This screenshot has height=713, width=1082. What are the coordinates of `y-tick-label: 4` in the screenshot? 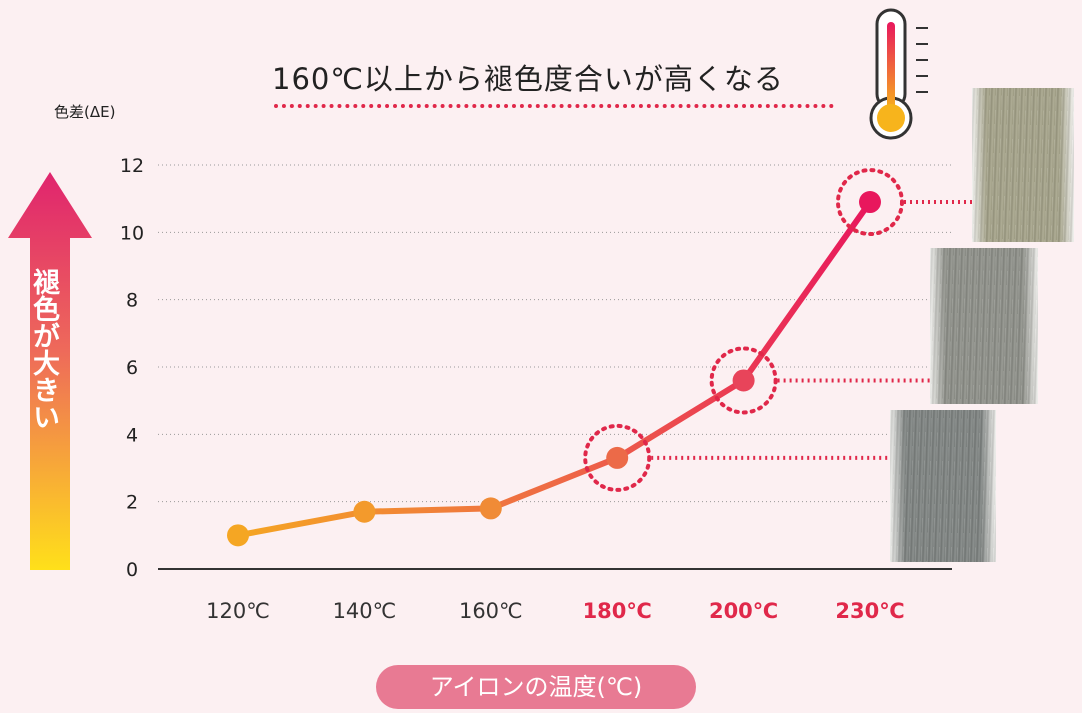 It's located at (132, 435).